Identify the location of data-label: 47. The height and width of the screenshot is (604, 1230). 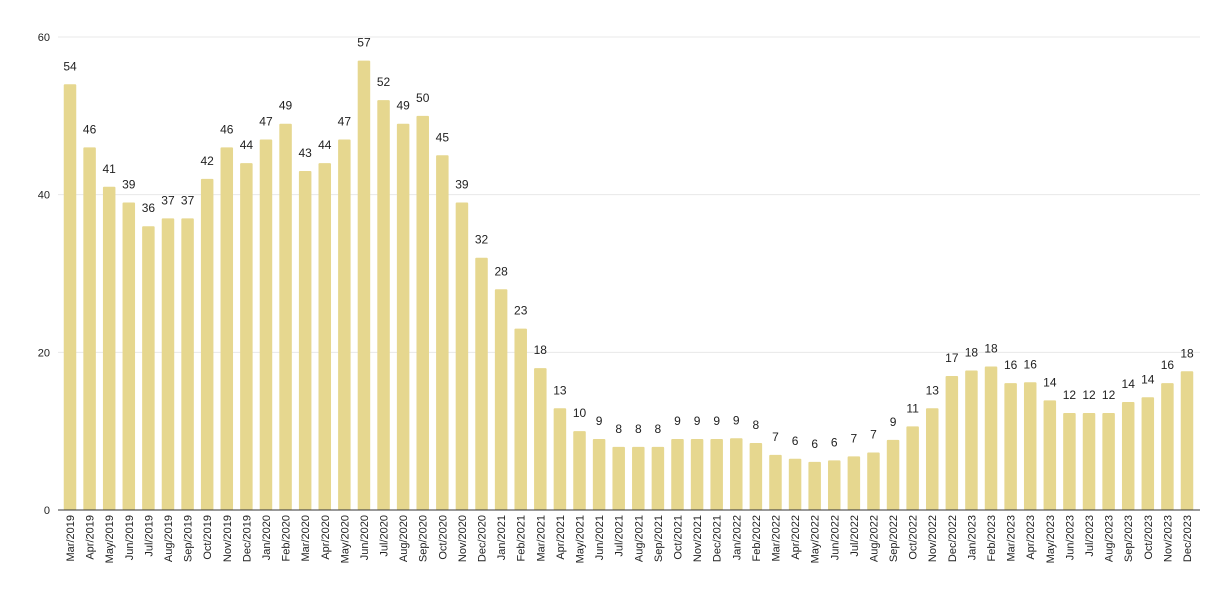
(345, 121).